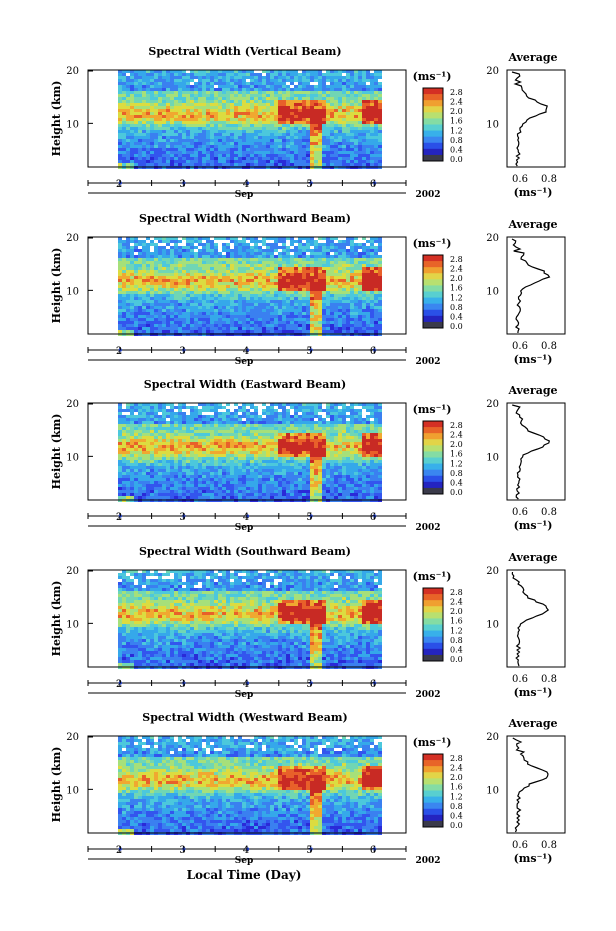 This screenshot has width=616, height=931. What do you see at coordinates (533, 359) in the screenshot?
I see `profile-x-label: (ms⁻¹)` at bounding box center [533, 359].